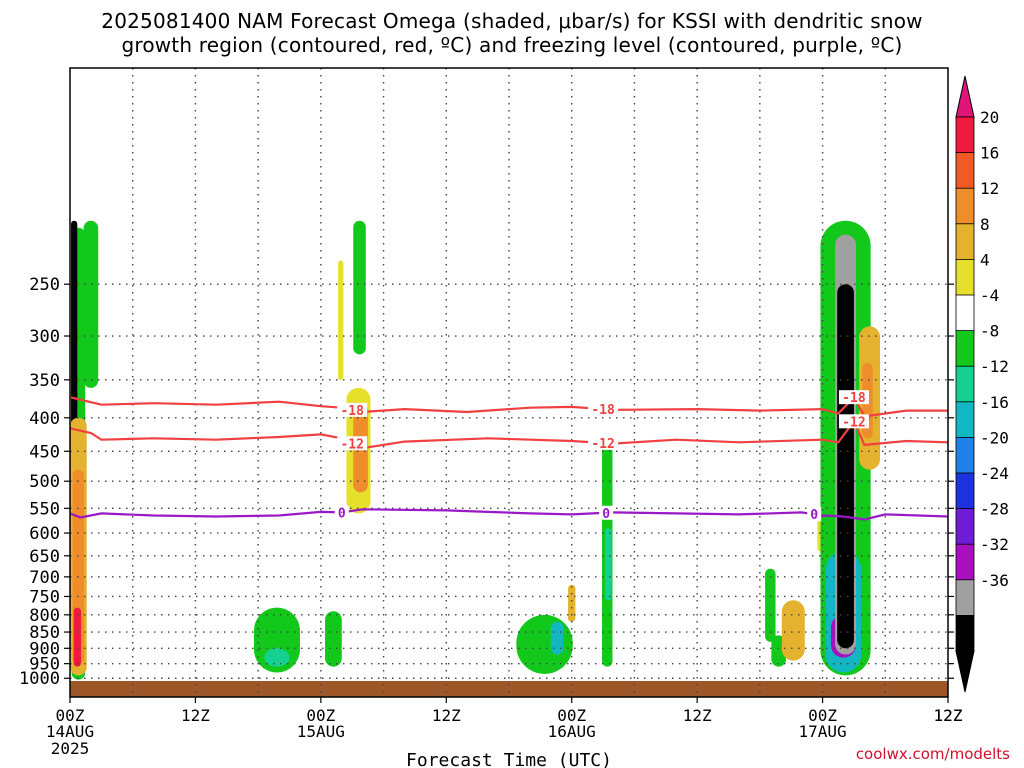 Image resolution: width=1024 pixels, height=768 pixels. I want to click on colorbar-label: -20, so click(994, 437).